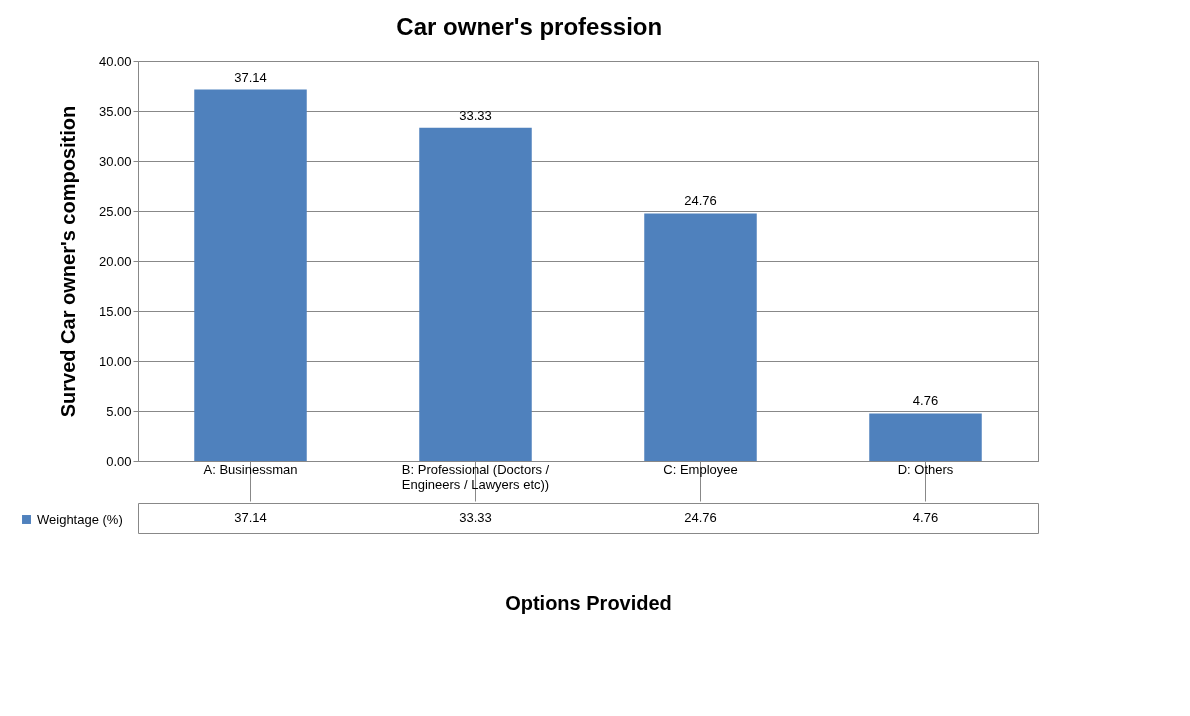  What do you see at coordinates (700, 517) in the screenshot?
I see `text: 24.76` at bounding box center [700, 517].